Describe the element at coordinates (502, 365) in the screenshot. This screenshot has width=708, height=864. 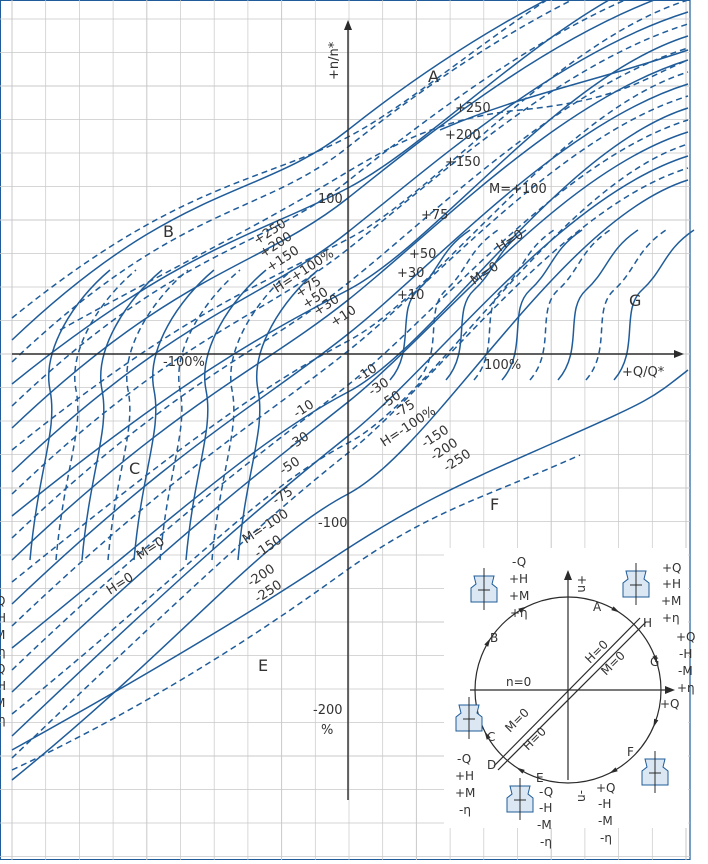
I see `x-tick-100: 100%` at that location.